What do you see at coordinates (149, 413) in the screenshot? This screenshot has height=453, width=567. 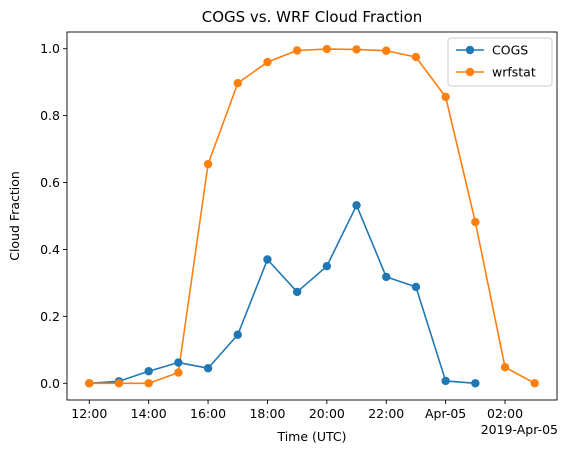 I see `x-tick-label: 14:00` at bounding box center [149, 413].